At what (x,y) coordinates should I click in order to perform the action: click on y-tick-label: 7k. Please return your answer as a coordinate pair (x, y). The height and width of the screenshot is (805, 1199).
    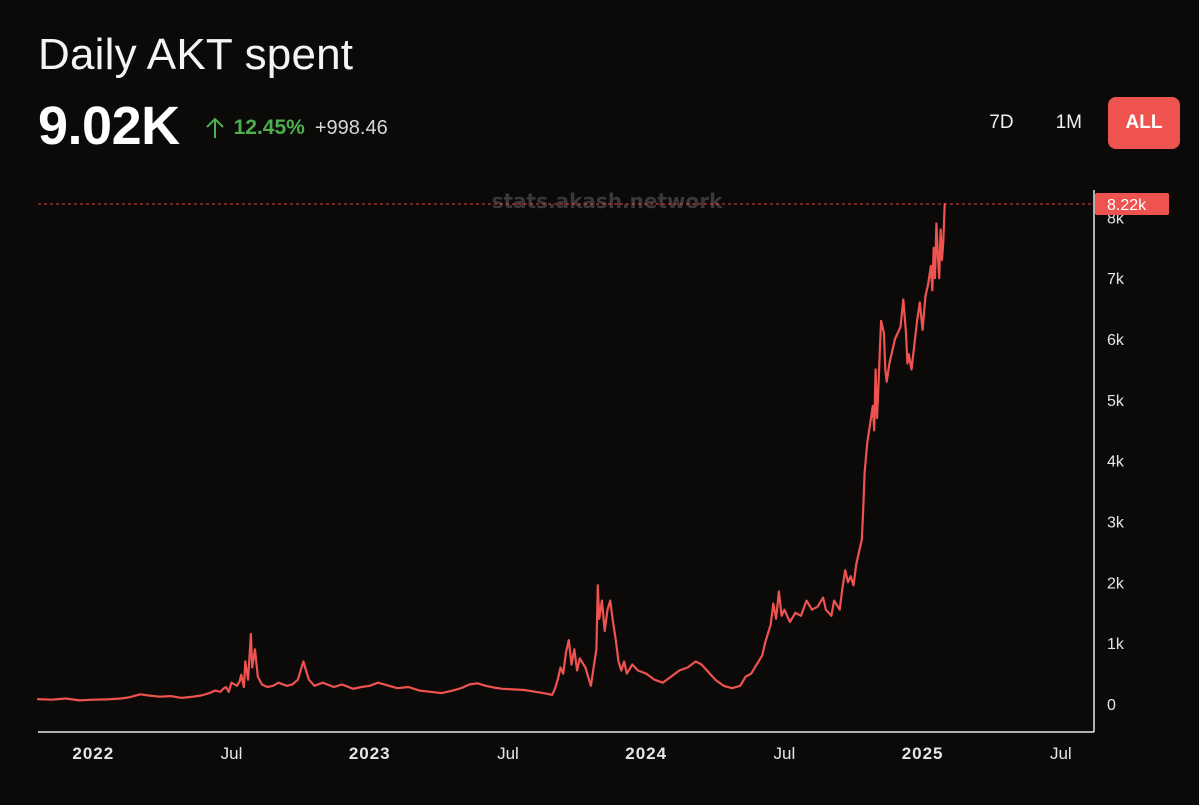
    Looking at the image, I should click on (1116, 279).